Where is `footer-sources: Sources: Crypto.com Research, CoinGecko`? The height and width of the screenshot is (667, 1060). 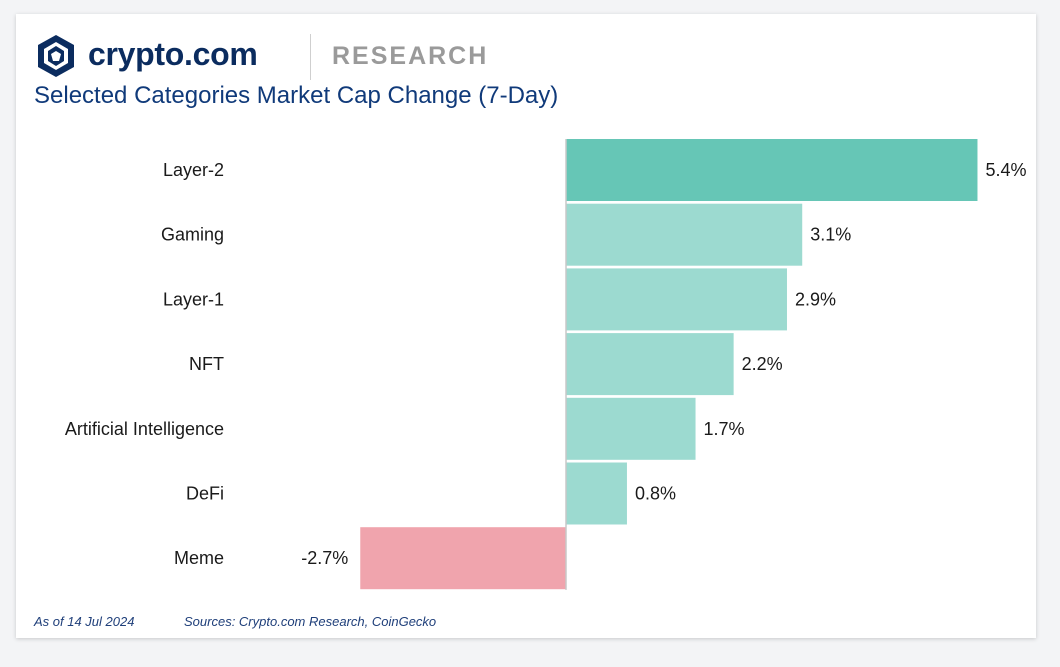 footer-sources: Sources: Crypto.com Research, CoinGecko is located at coordinates (310, 621).